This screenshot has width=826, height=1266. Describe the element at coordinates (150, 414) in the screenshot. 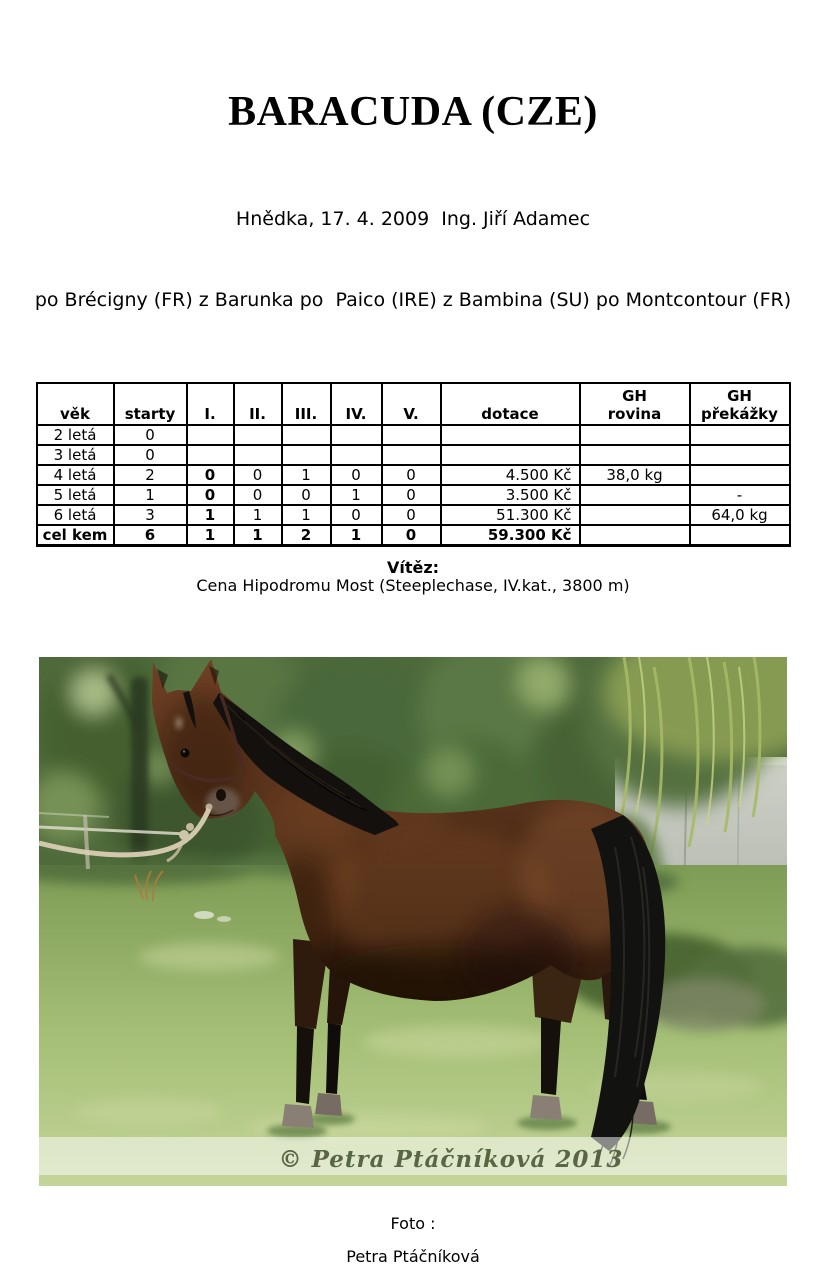

I see `header-label: starty` at that location.